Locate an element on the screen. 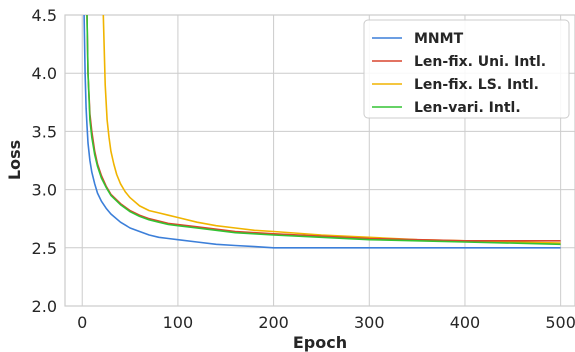  x-tick-label: 200 is located at coordinates (273, 322).